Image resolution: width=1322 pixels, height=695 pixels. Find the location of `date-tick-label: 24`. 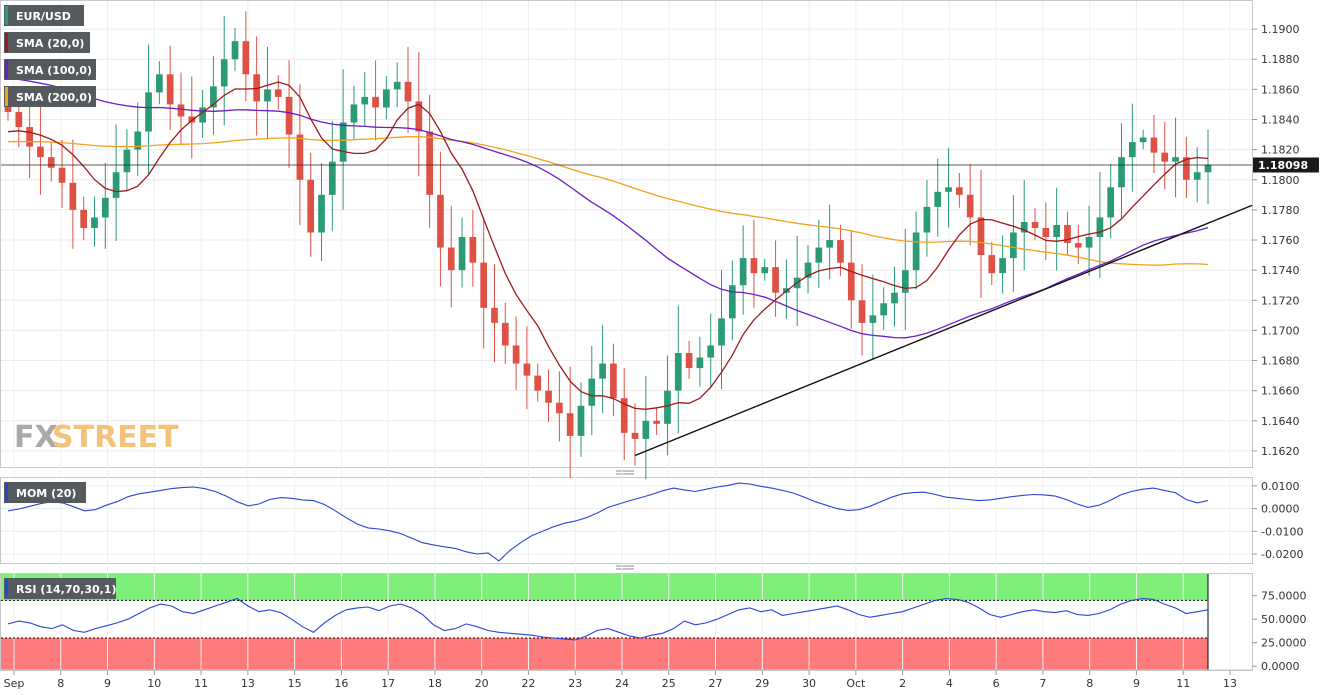

date-tick-label: 24 is located at coordinates (622, 683).